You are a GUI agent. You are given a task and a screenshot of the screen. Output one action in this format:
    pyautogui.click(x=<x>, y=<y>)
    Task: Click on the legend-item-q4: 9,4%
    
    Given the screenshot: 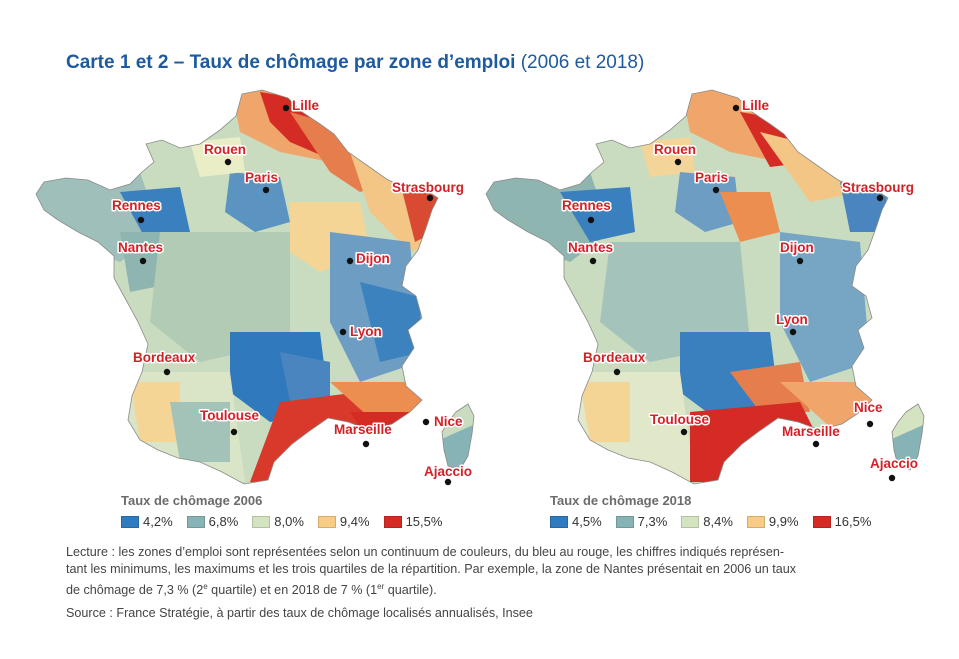 What is the action you would take?
    pyautogui.click(x=343, y=521)
    